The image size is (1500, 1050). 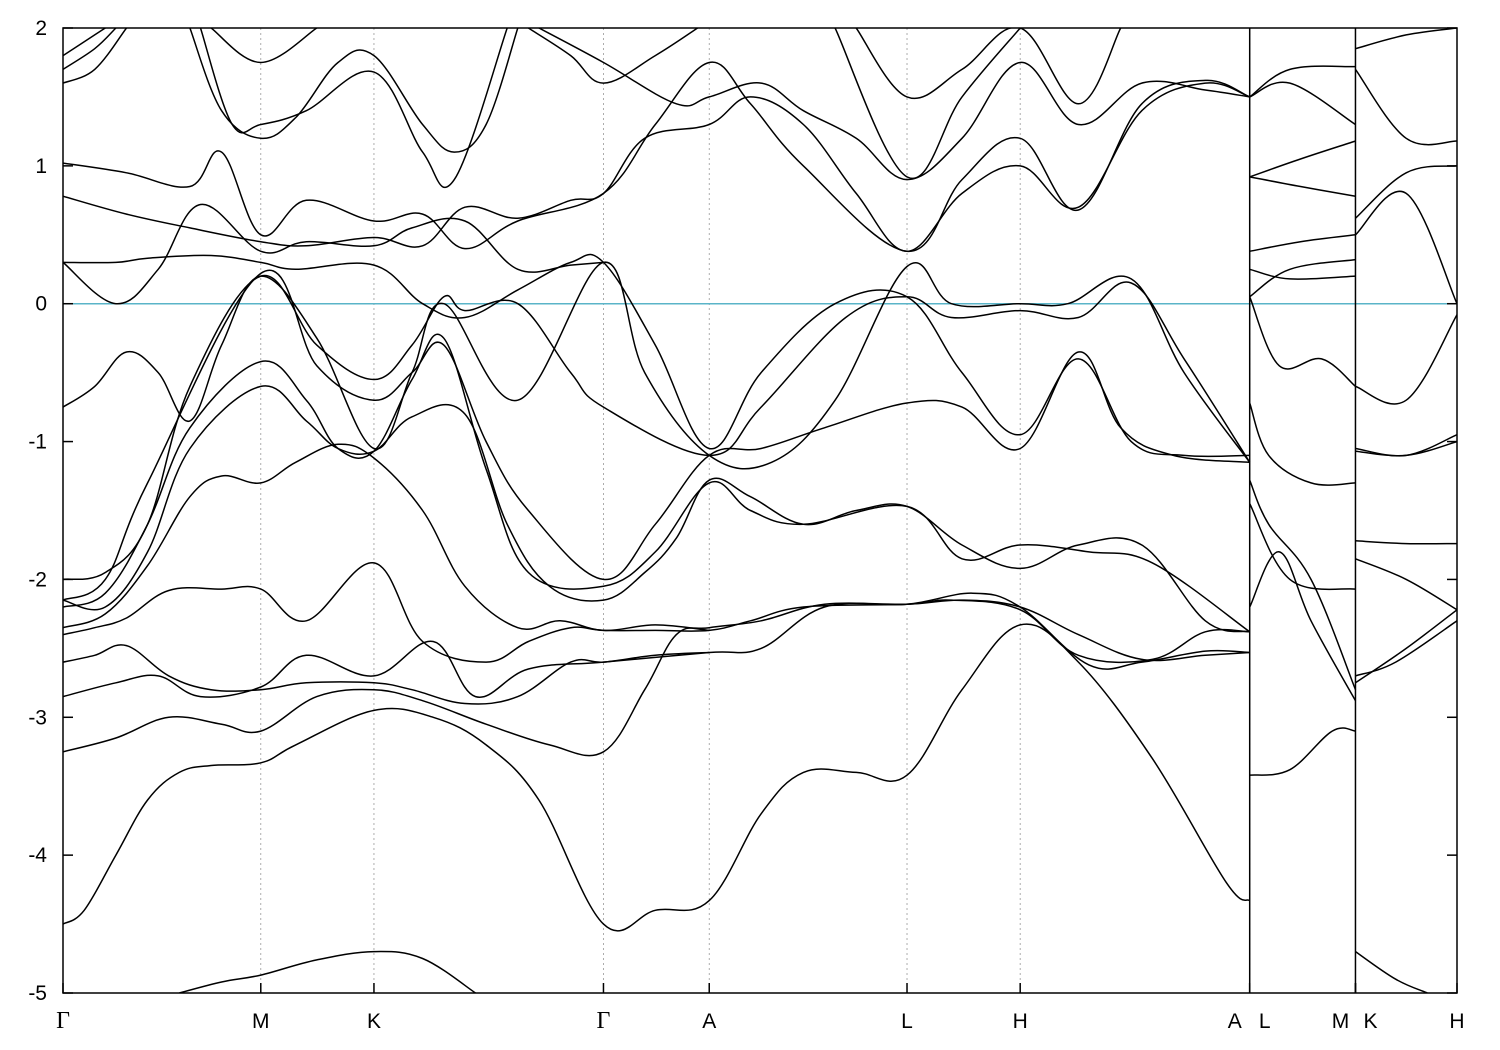 I want to click on y-tick-label: -2, so click(x=37, y=579).